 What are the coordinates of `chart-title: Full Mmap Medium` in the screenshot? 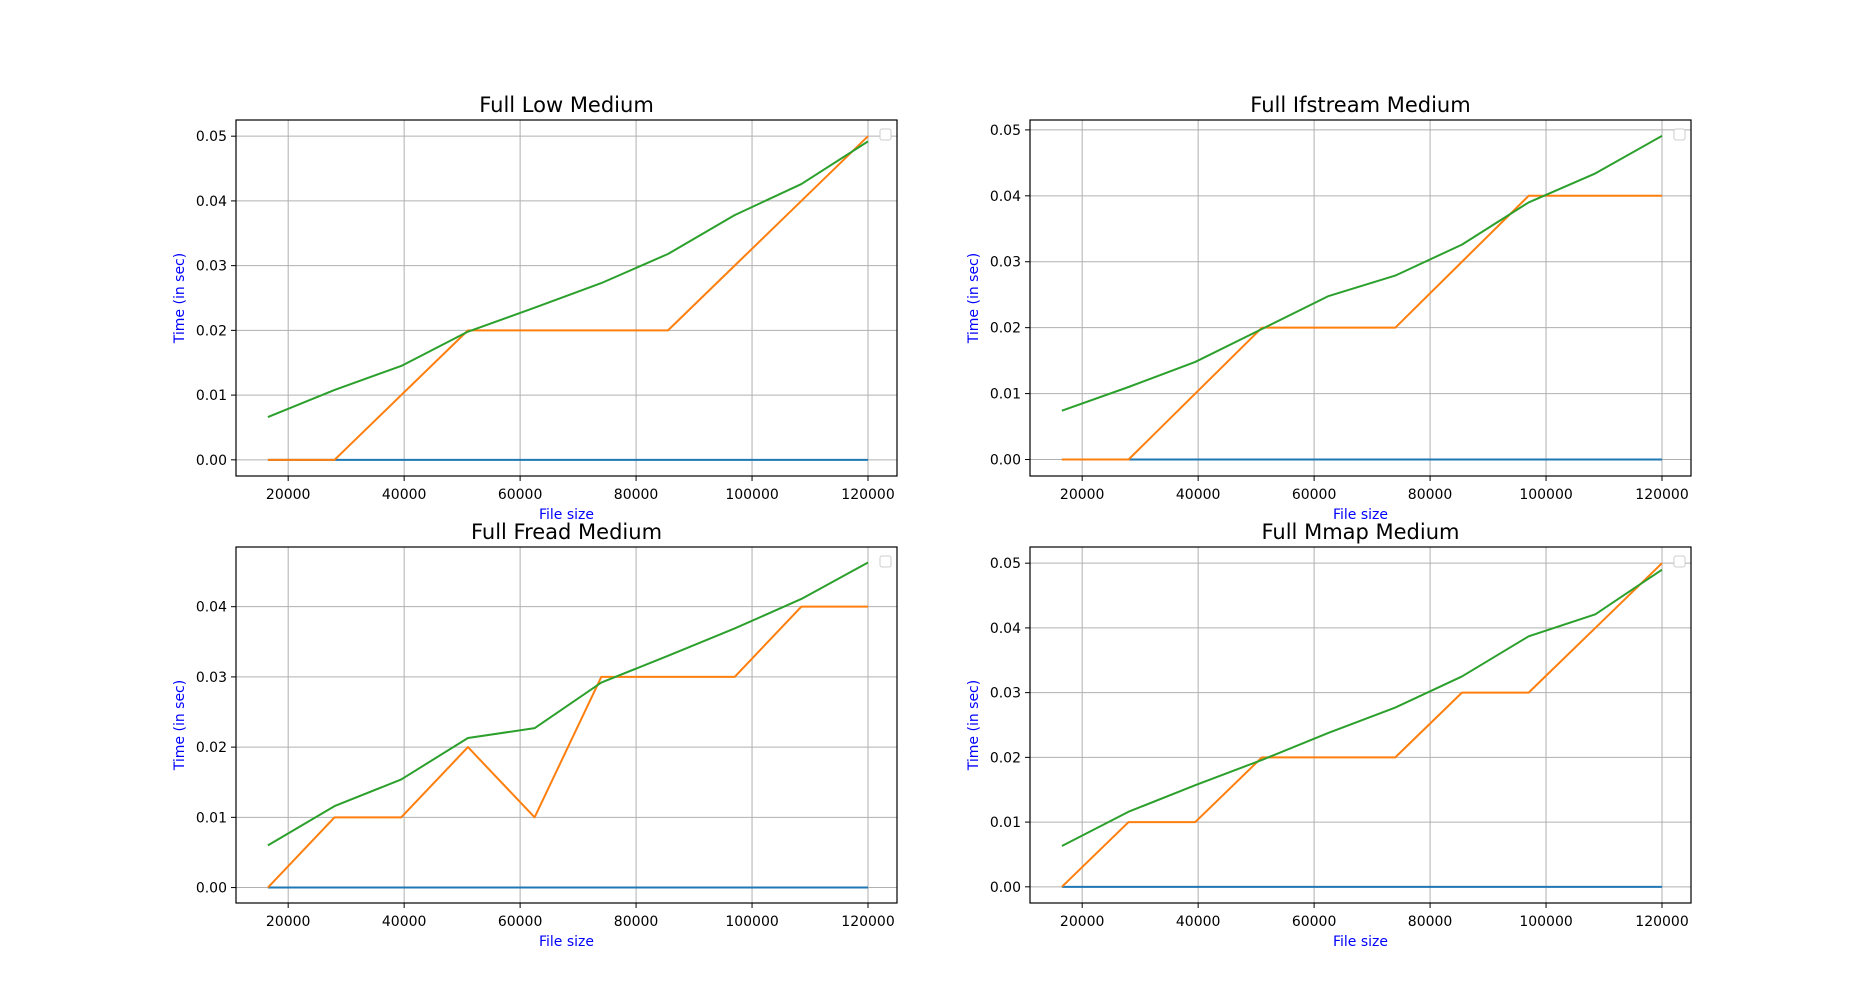 It's located at (1360, 532).